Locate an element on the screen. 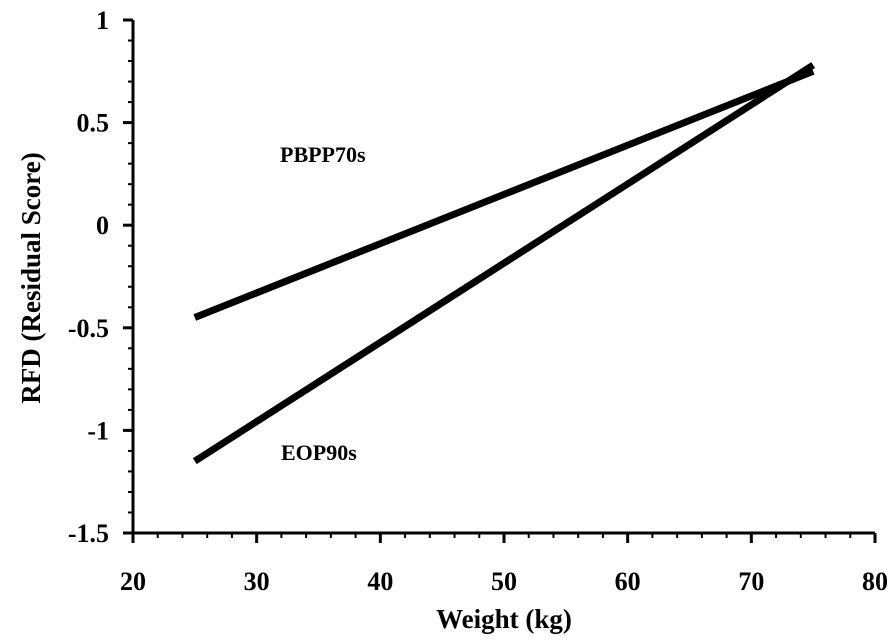 Image resolution: width=890 pixels, height=643 pixels. series-label-pbpp70s: PBPP70s is located at coordinates (323, 154).